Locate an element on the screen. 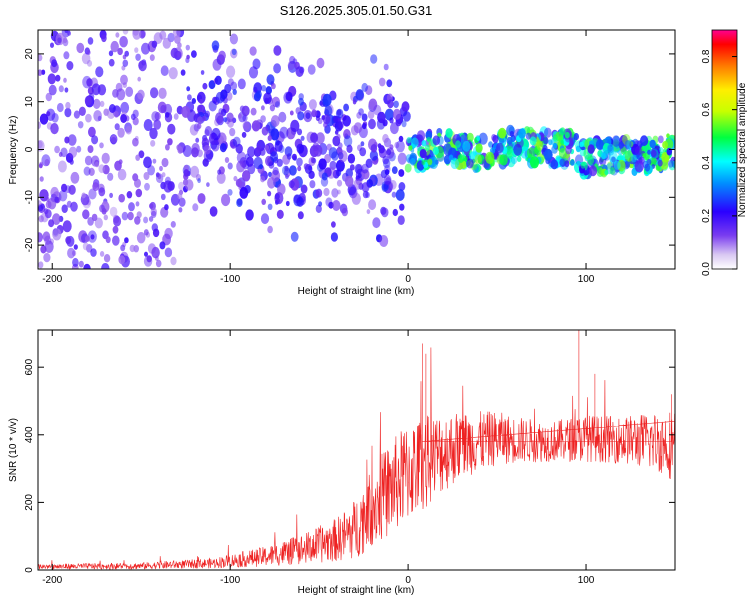  colorbar-ticks: 0.0 0.2 0.4 0.6 0.8 is located at coordinates (719, 162).